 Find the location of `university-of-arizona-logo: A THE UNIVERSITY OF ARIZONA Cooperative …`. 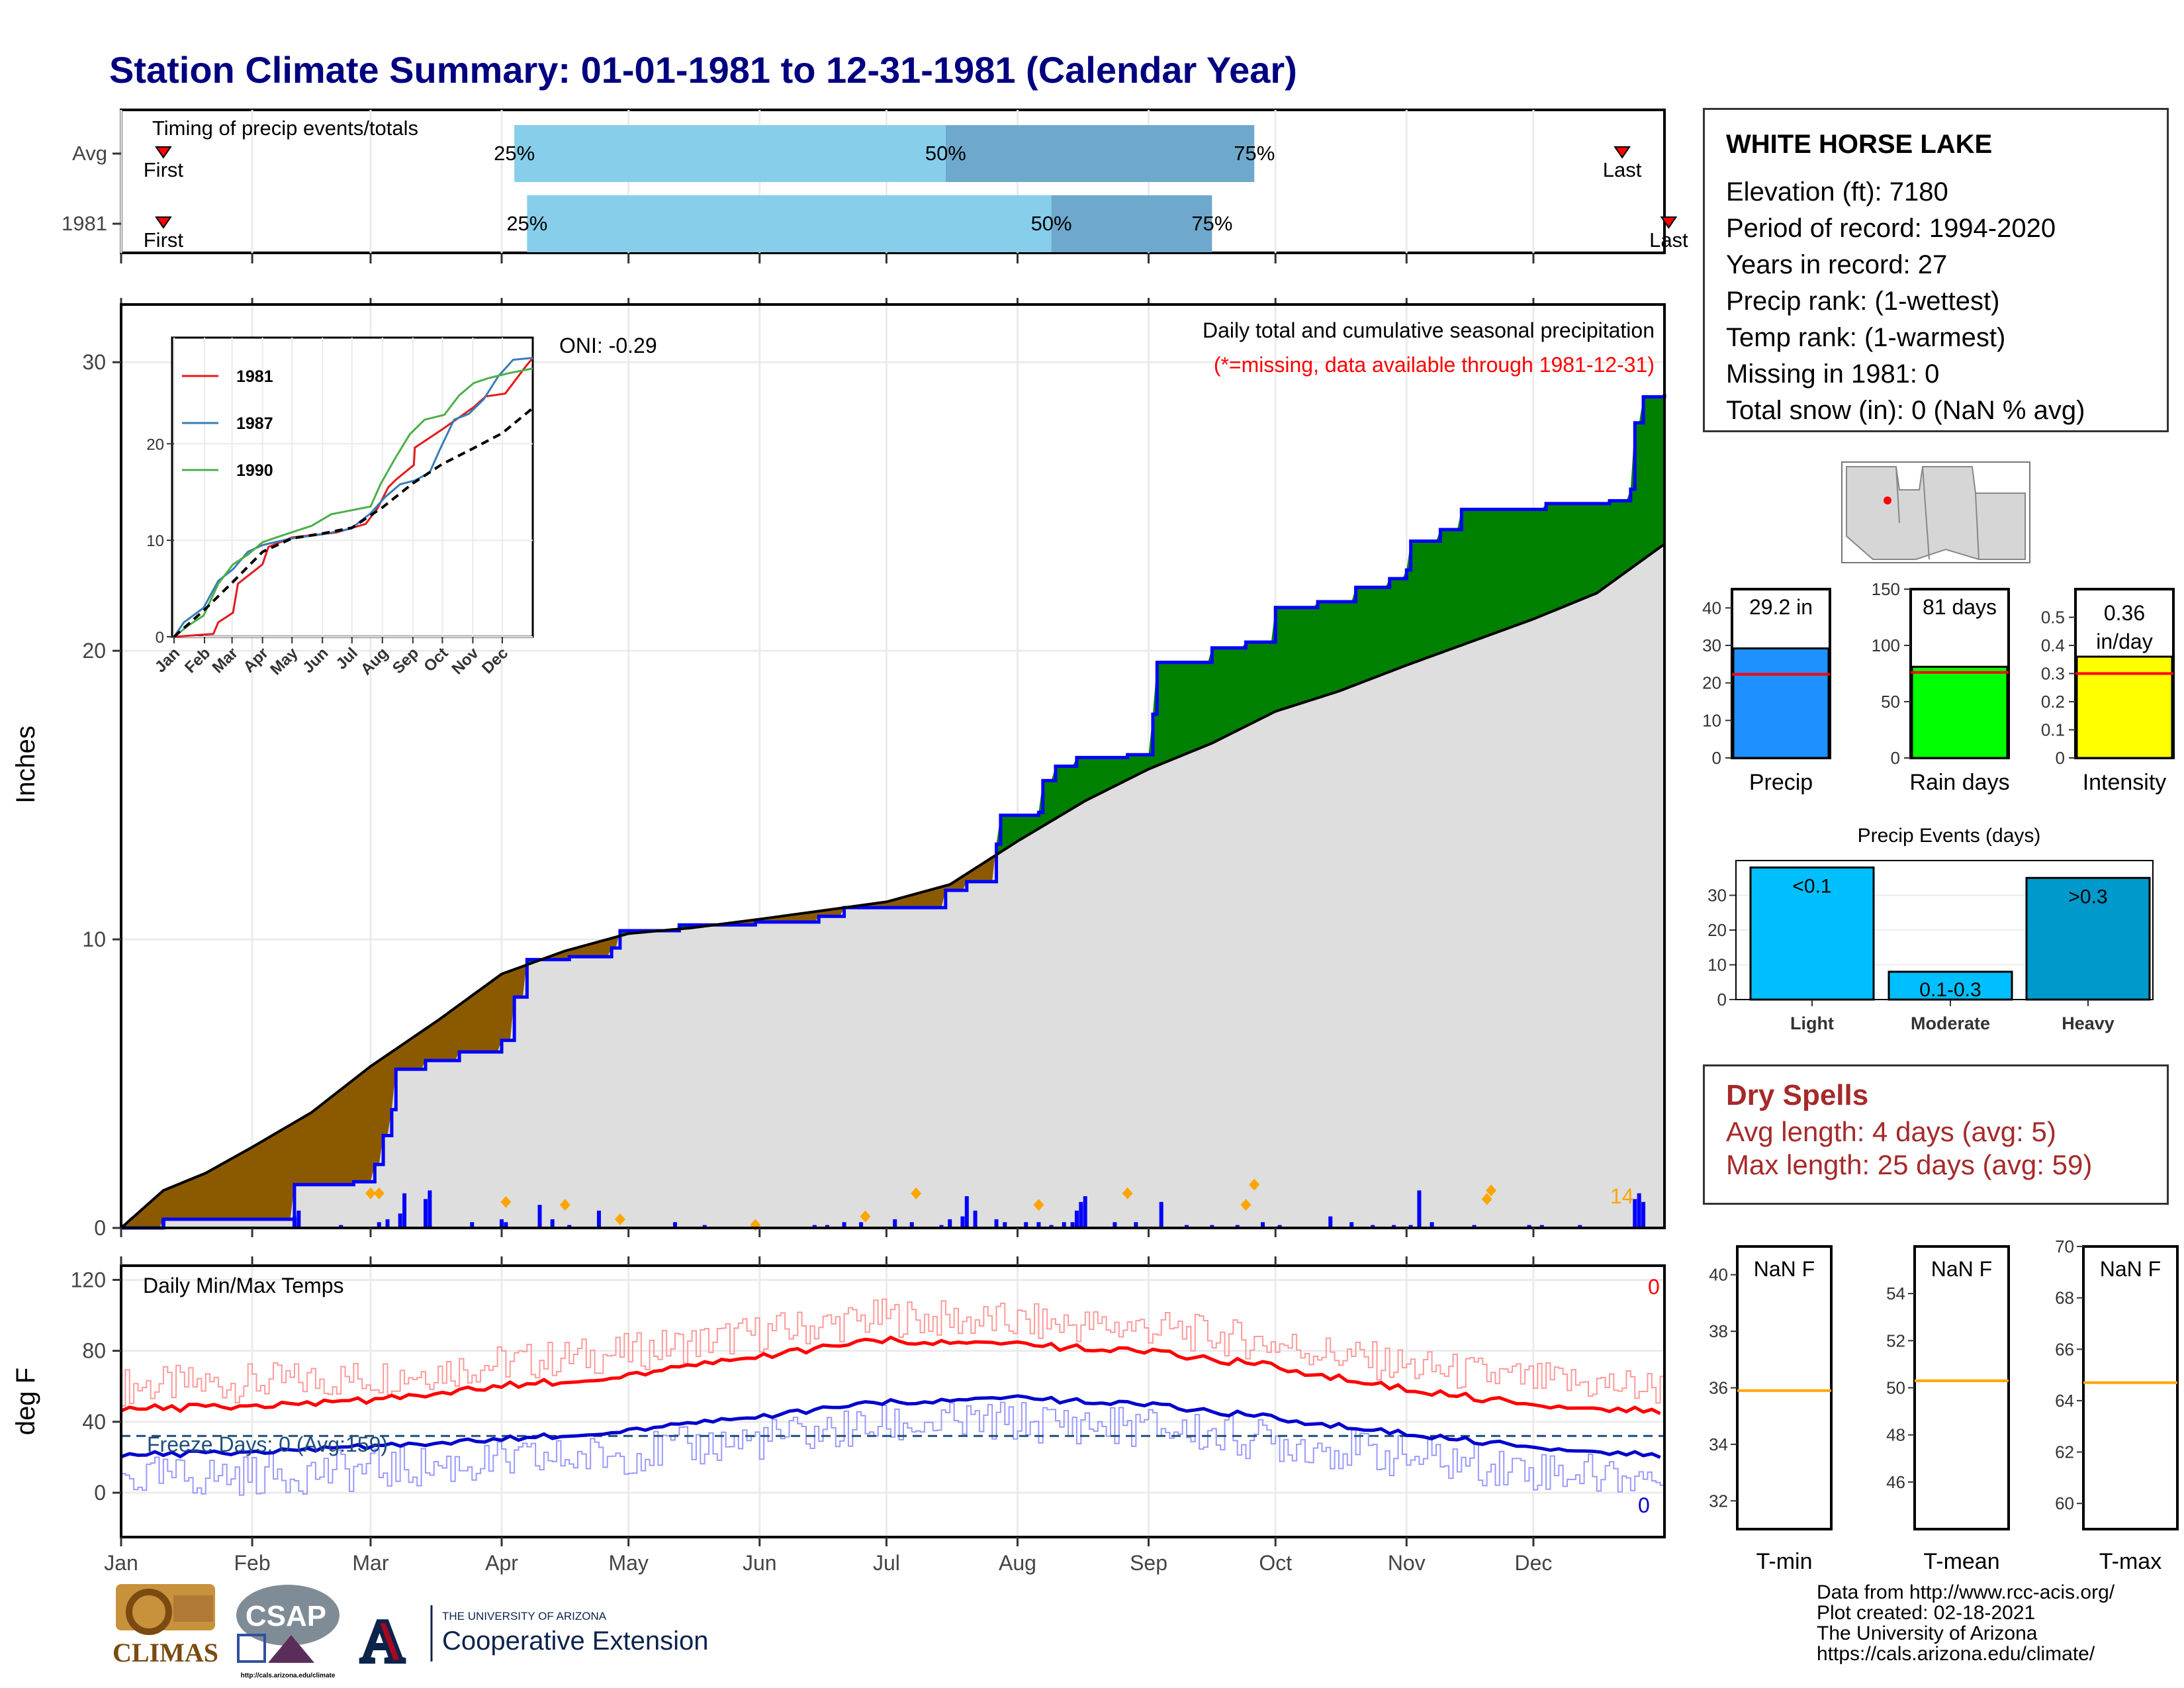

university-of-arizona-logo: A THE UNIVERSITY OF ARIZONA Cooperative … is located at coordinates (533, 1641).